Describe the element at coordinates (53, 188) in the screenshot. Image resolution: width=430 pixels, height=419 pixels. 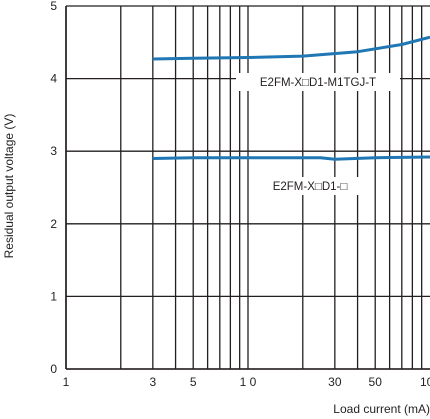
I see `y-tick-labels: 0 1 2 3 4 5` at that location.